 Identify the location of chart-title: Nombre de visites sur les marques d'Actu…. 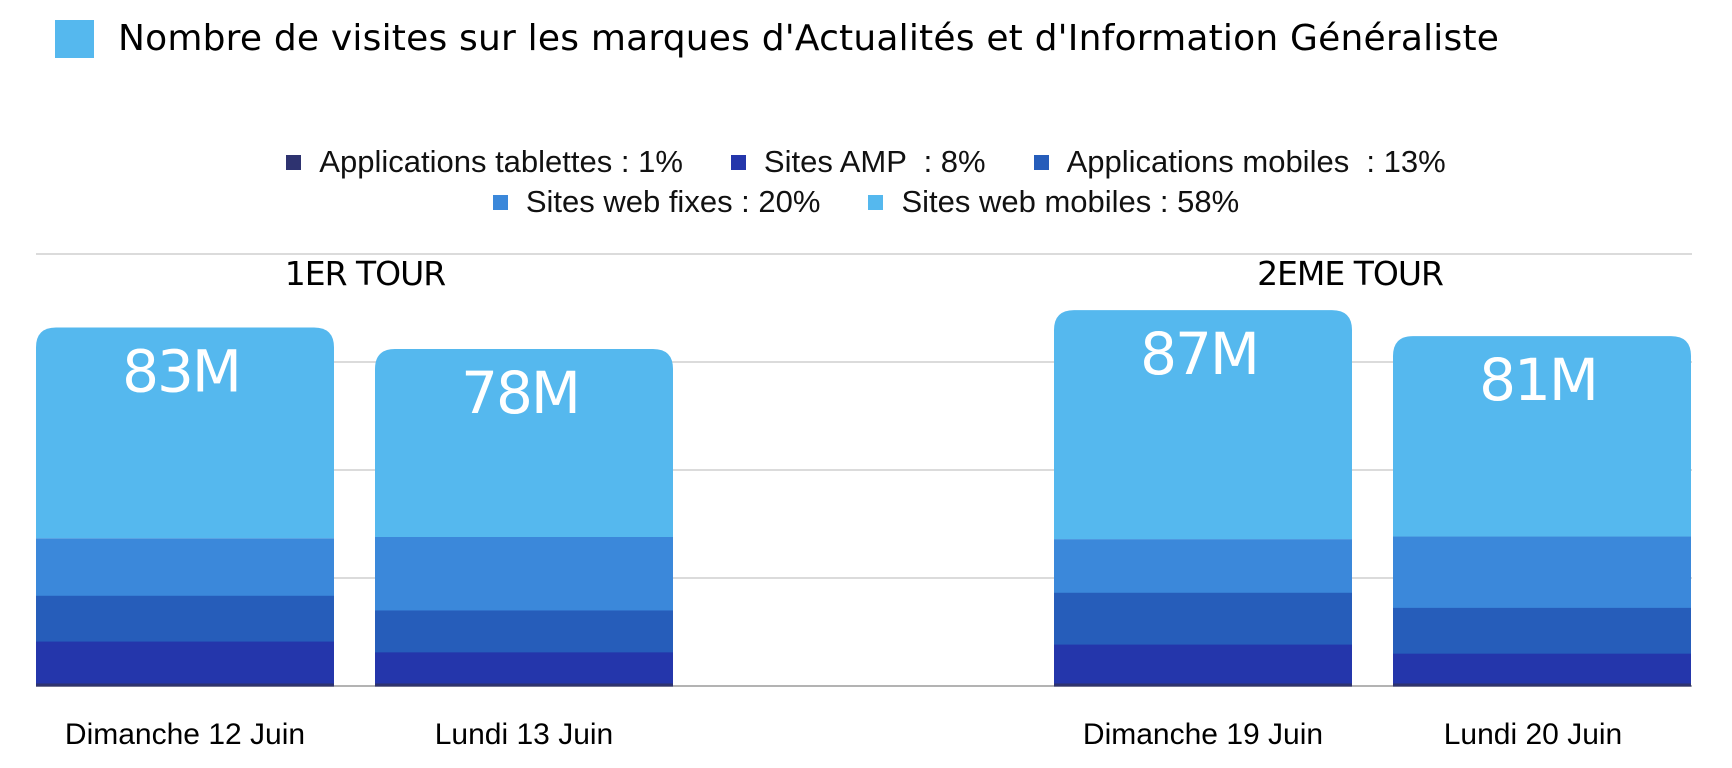
(777, 38).